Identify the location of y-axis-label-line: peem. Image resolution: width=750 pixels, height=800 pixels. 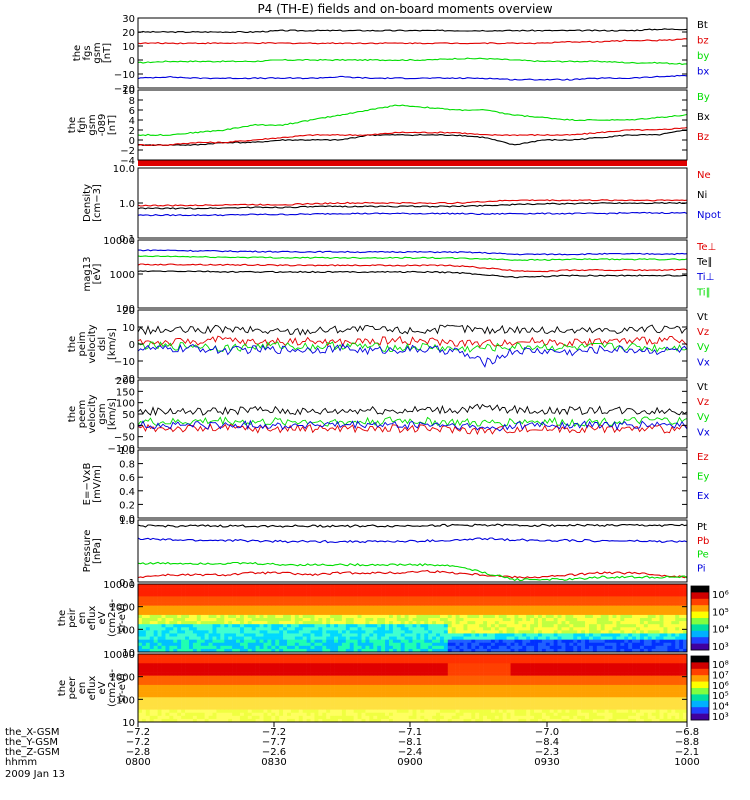
(82, 414).